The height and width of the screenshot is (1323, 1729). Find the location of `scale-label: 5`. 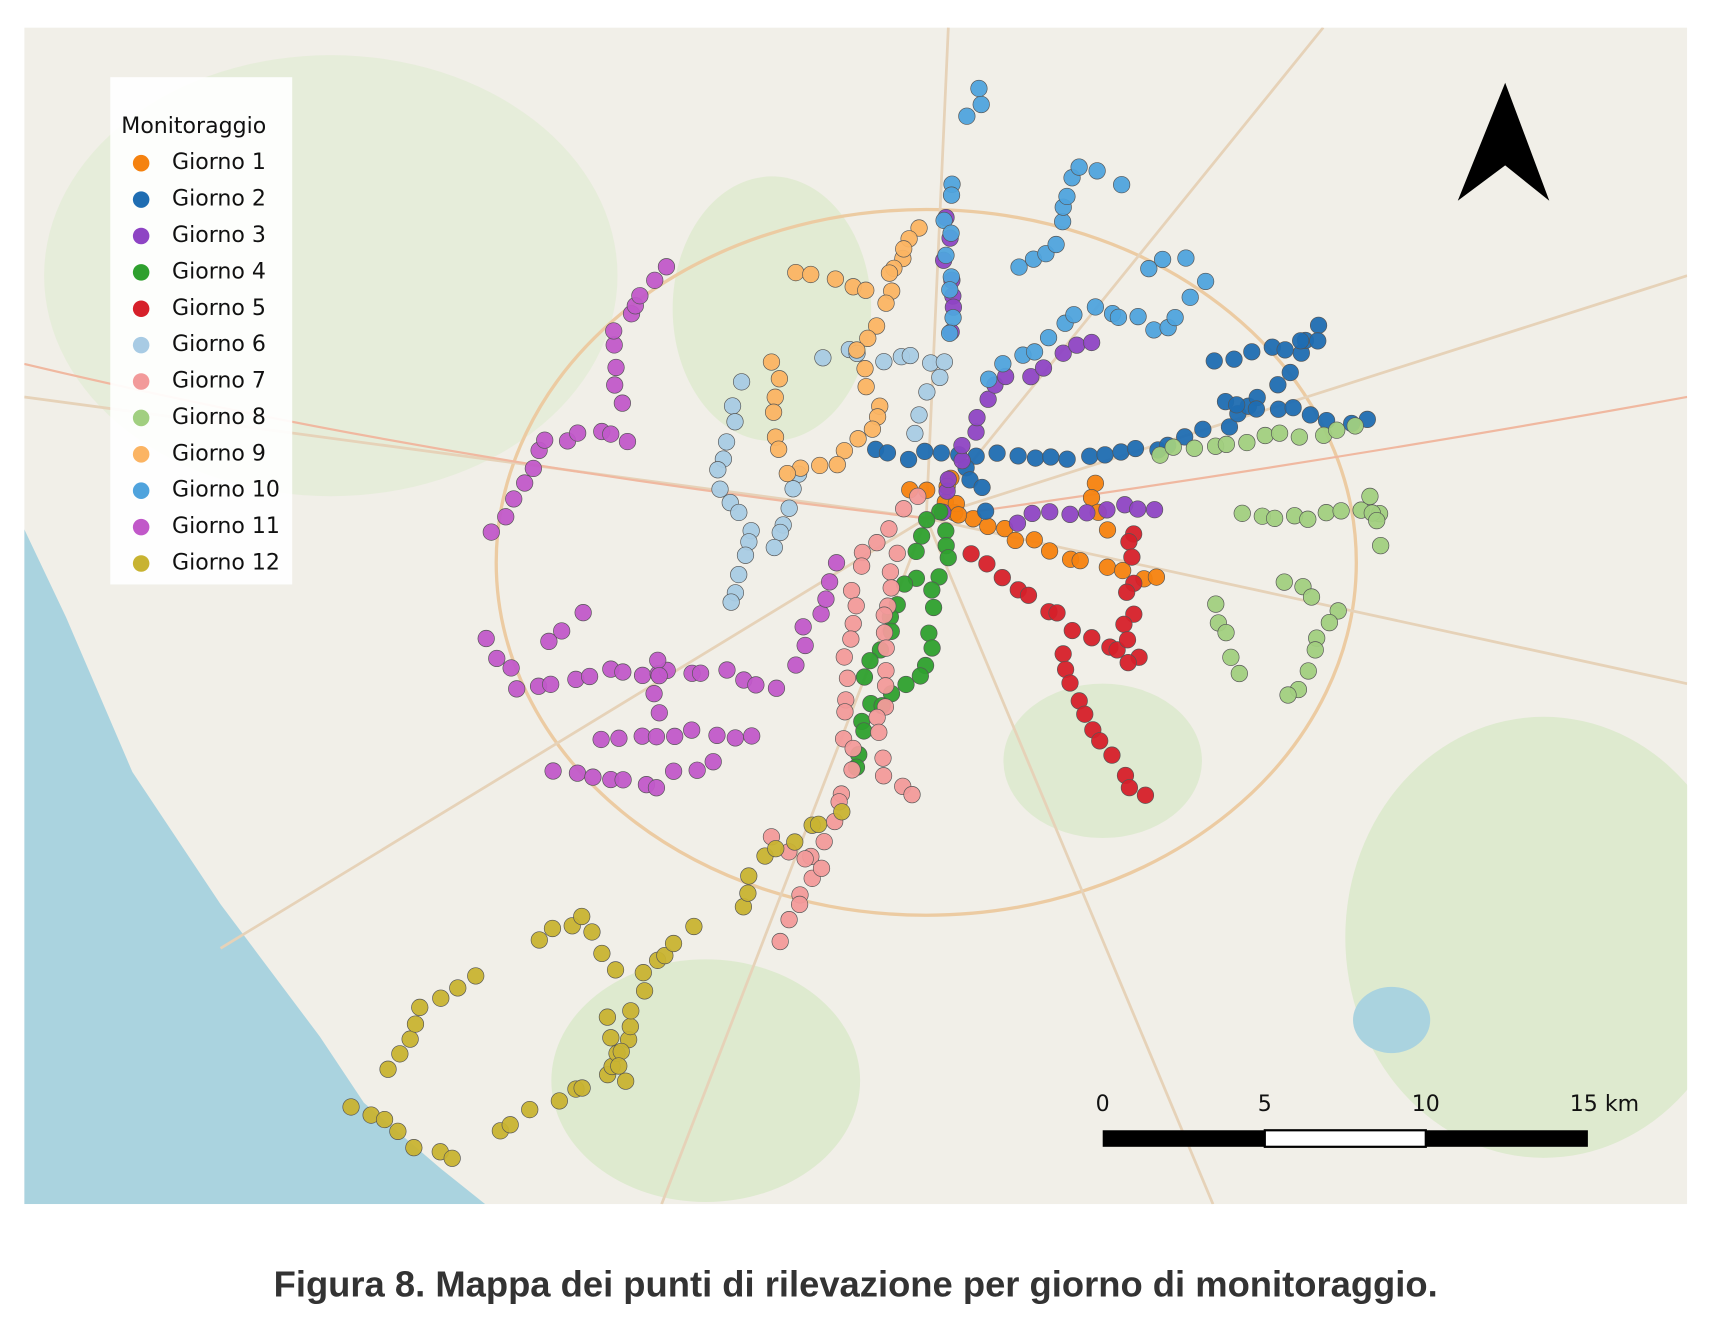

scale-label: 5 is located at coordinates (1265, 1104).